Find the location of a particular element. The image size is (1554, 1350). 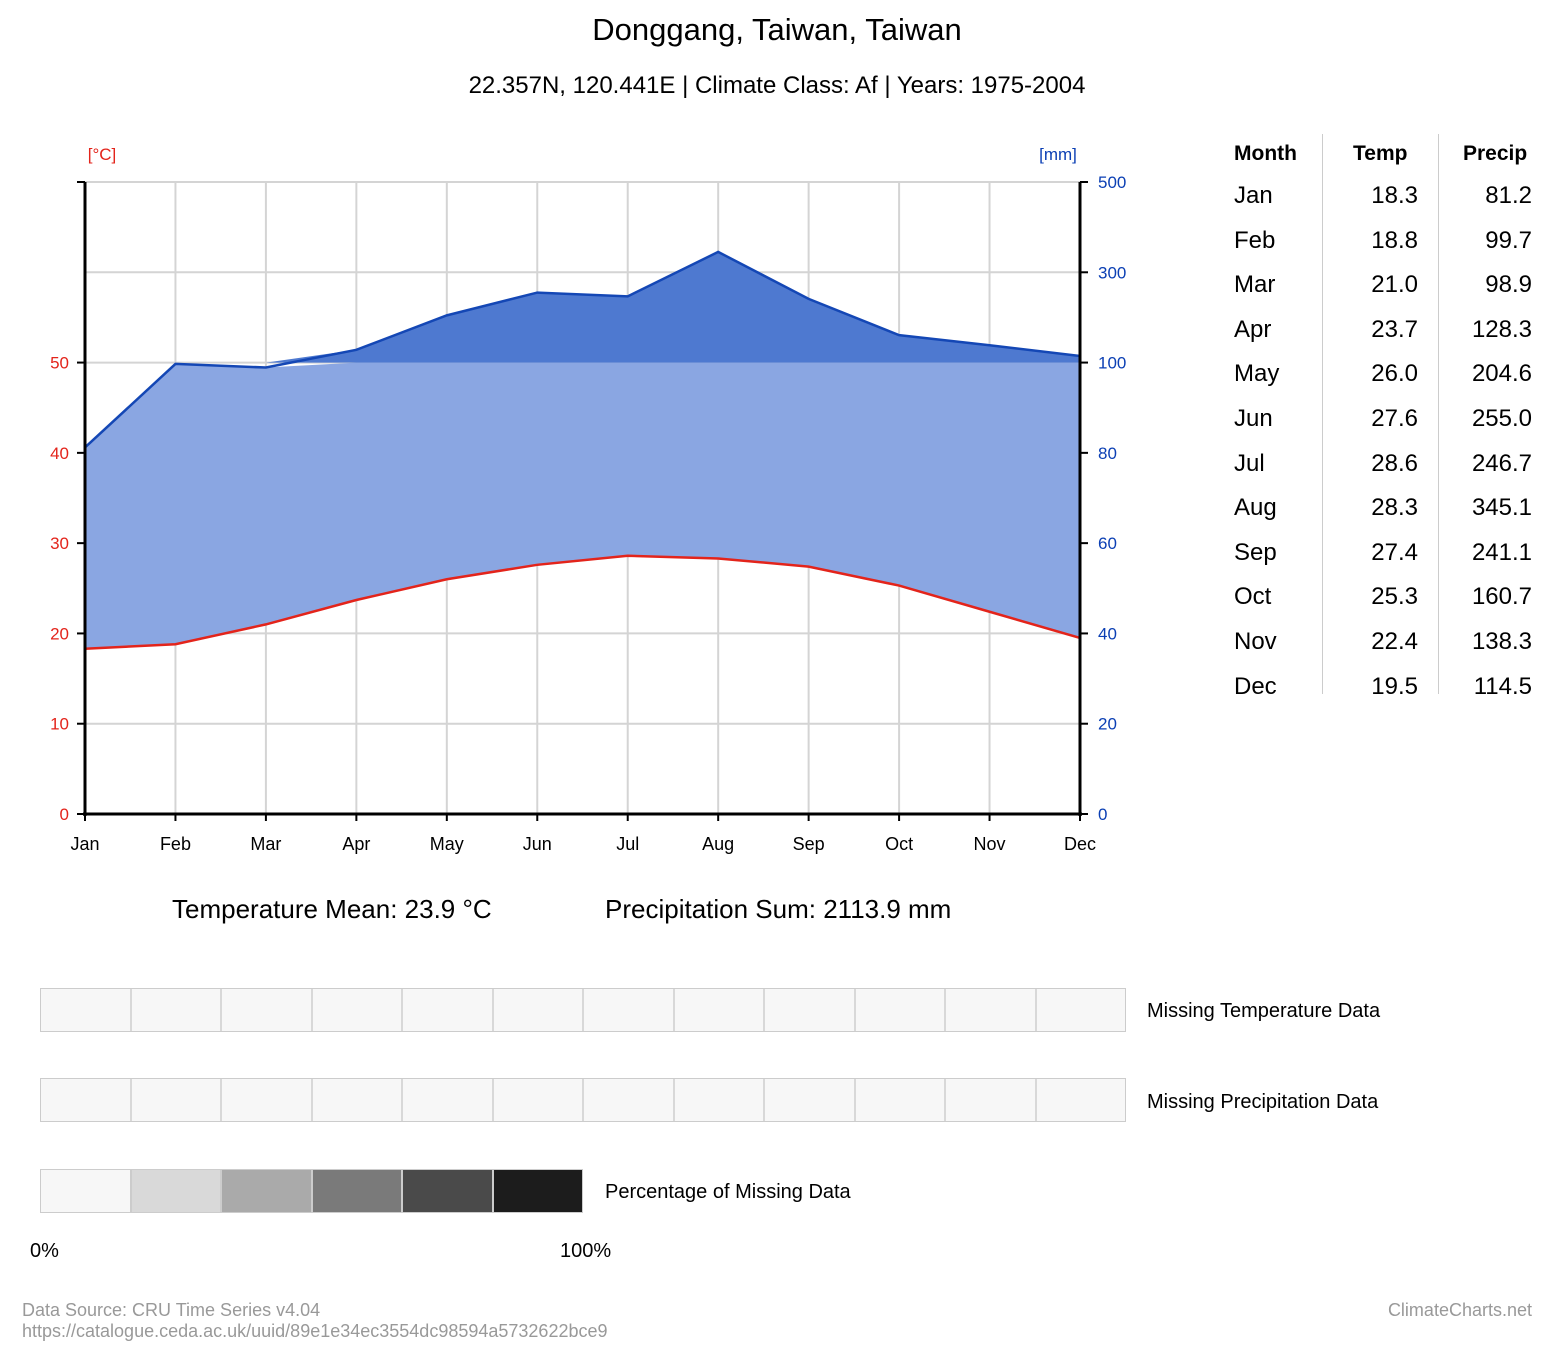

chart-title: Donggang, Taiwan, Taiwan is located at coordinates (777, 29).